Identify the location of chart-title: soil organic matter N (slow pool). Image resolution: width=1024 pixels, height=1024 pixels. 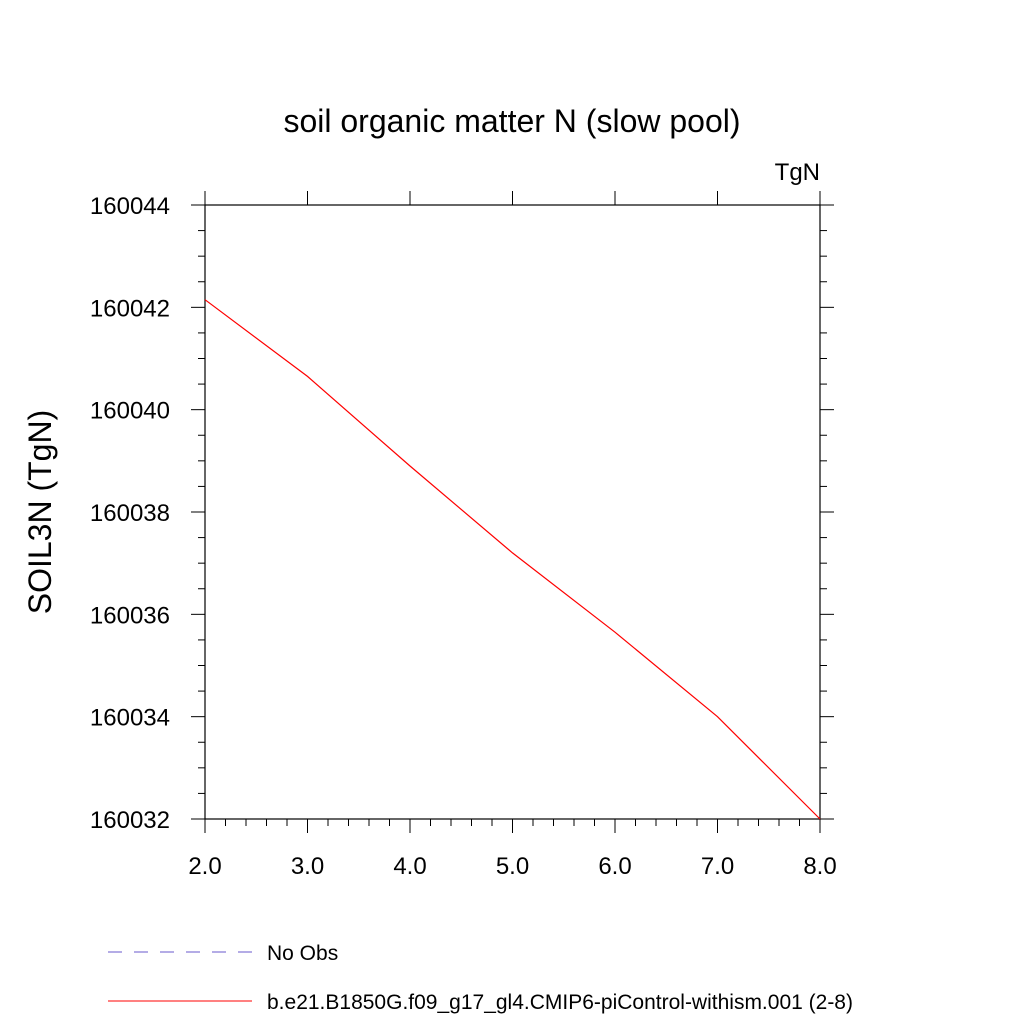
(511, 121).